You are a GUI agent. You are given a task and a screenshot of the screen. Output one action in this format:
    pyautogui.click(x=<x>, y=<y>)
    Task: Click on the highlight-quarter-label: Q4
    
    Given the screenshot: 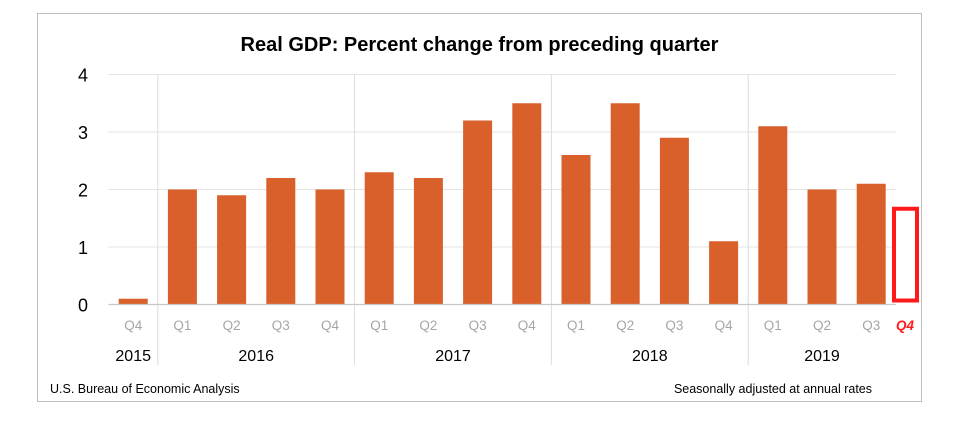 What is the action you would take?
    pyautogui.click(x=905, y=325)
    